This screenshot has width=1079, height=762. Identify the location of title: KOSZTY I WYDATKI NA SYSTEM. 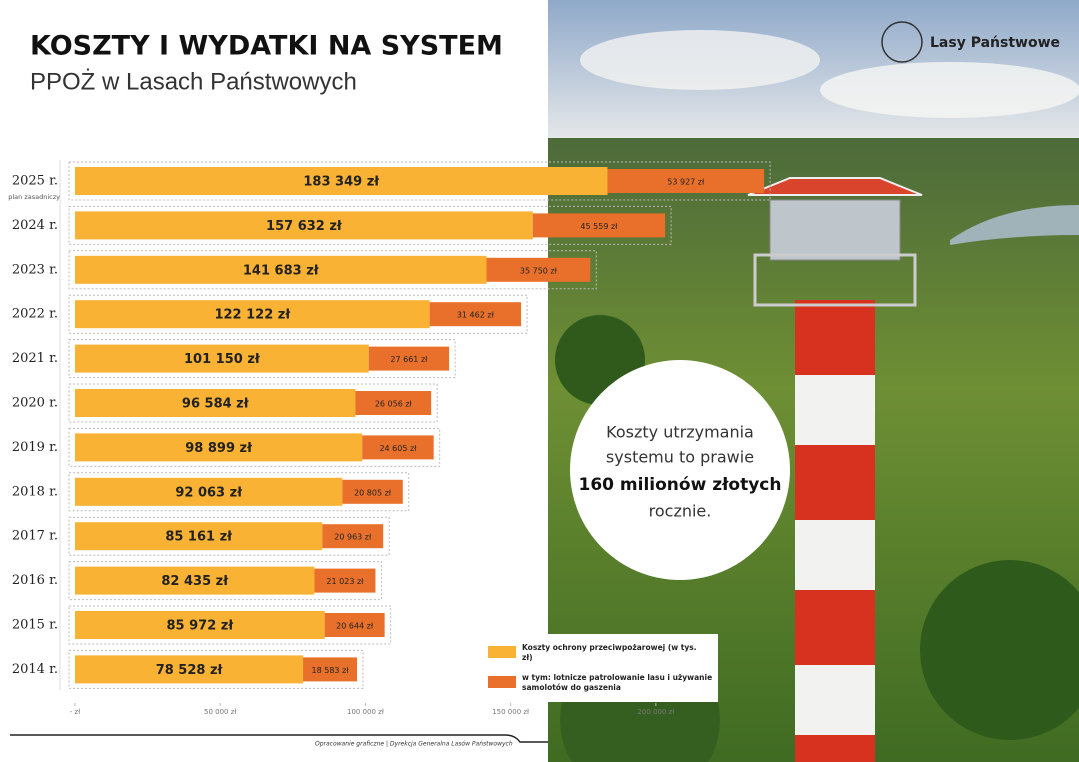
(266, 46).